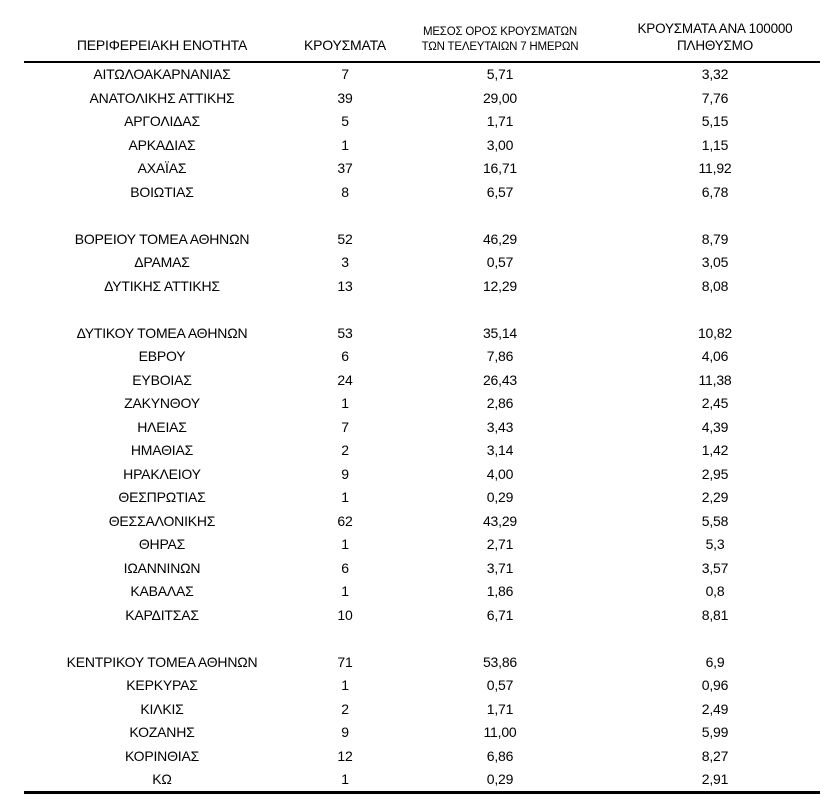  Describe the element at coordinates (162, 332) in the screenshot. I see `region-cell: ΔΥΤΙΚΟΥ ΤΟΜΕΑ ΑΘΗΝΩΝ` at that location.